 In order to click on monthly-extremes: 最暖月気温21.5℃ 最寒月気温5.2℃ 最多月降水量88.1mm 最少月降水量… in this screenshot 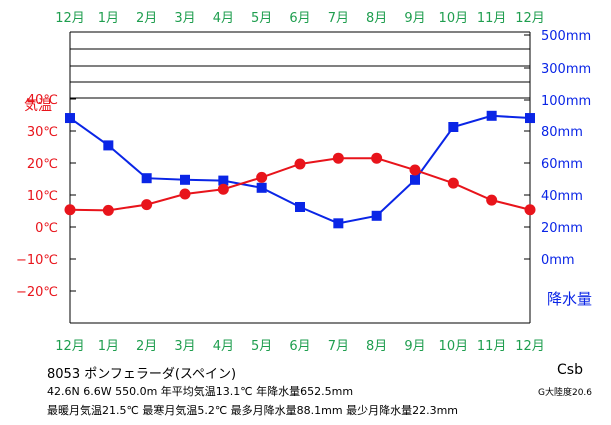, I will do `click(253, 410)`.